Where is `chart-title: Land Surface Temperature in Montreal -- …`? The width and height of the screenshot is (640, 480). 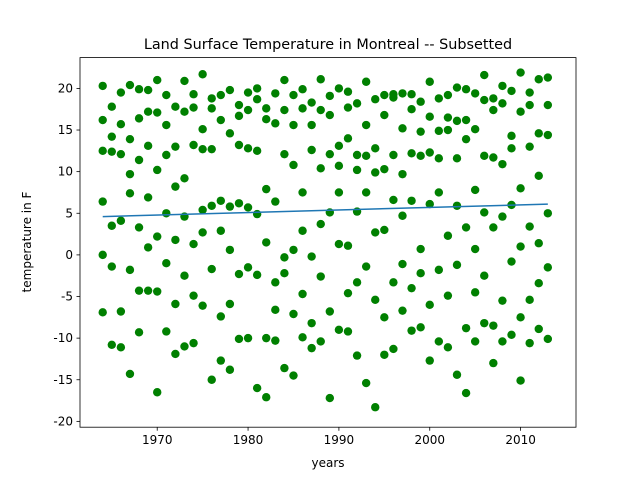
chart-title: Land Surface Temperature in Montreal -- … is located at coordinates (328, 45).